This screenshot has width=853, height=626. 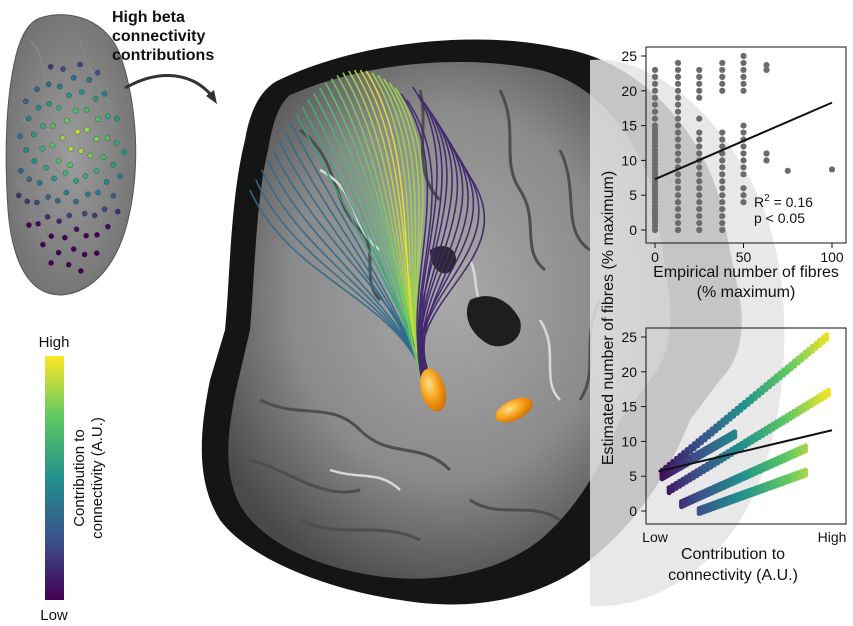 I want to click on colorbar-gradient, so click(x=54, y=478).